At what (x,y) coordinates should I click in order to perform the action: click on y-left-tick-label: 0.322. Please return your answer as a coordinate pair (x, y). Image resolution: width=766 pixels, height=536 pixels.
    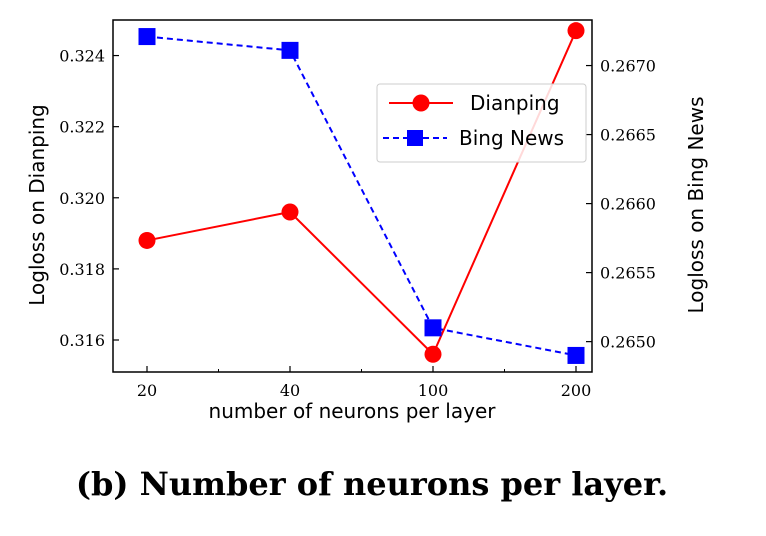
    Looking at the image, I should click on (82, 127).